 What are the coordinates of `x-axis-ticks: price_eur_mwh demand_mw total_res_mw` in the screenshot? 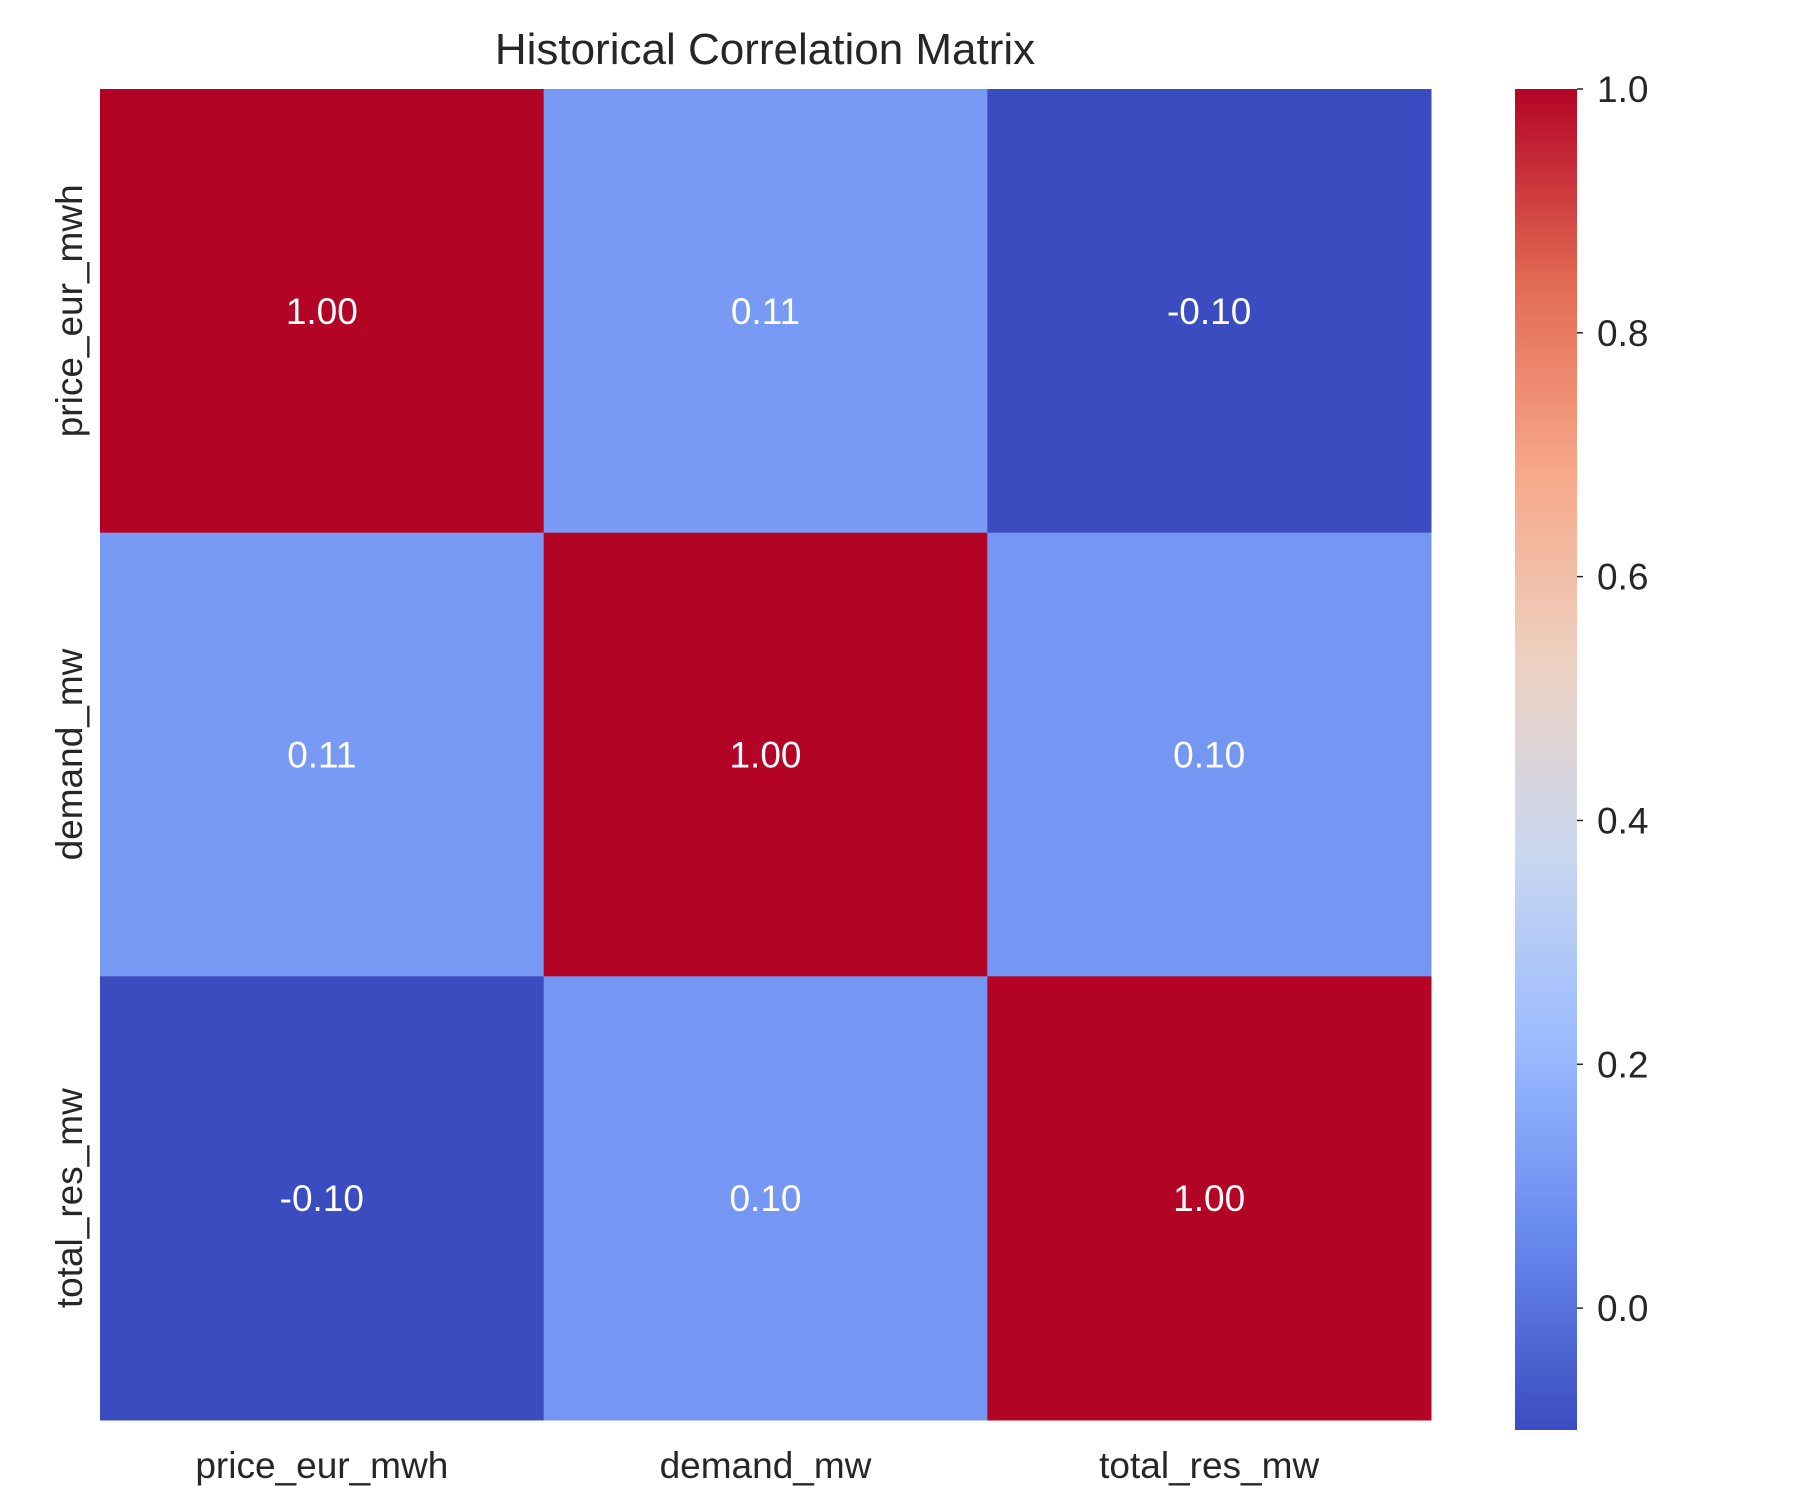 It's located at (757, 1465).